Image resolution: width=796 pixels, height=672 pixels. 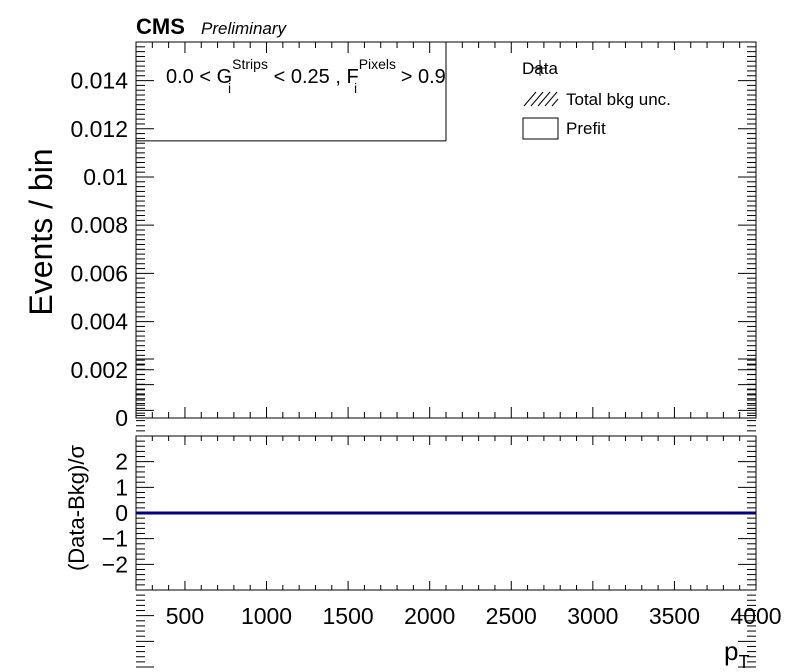 What do you see at coordinates (429, 616) in the screenshot?
I see `x-tick-label: 2000` at bounding box center [429, 616].